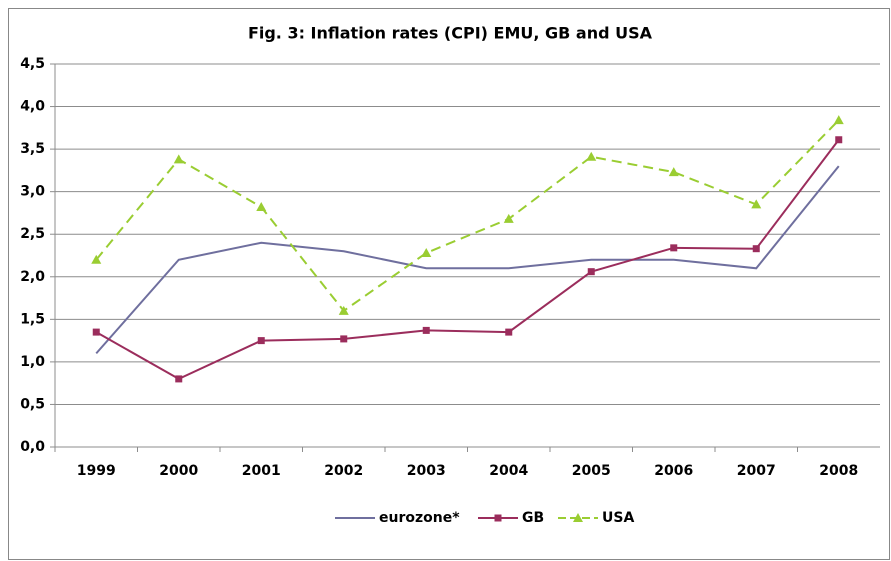 This screenshot has width=891, height=561. Describe the element at coordinates (419, 518) in the screenshot. I see `legend-label: eurozone*` at that location.